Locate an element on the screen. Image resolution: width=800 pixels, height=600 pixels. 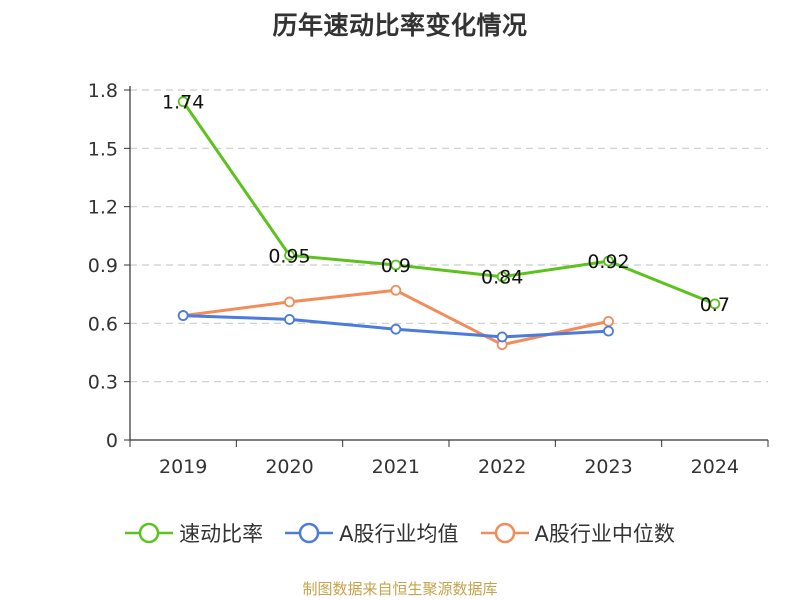
data-label: 0.84 is located at coordinates (502, 278).